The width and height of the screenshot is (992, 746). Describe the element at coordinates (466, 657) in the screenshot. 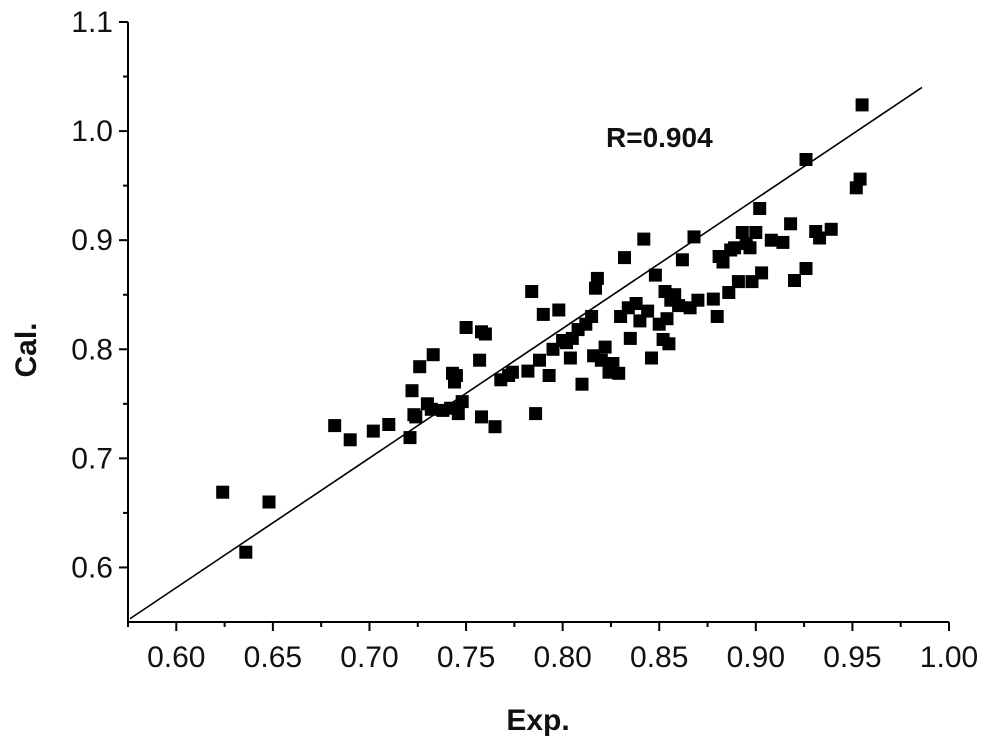

I see `x-tick-label: 0.75` at that location.